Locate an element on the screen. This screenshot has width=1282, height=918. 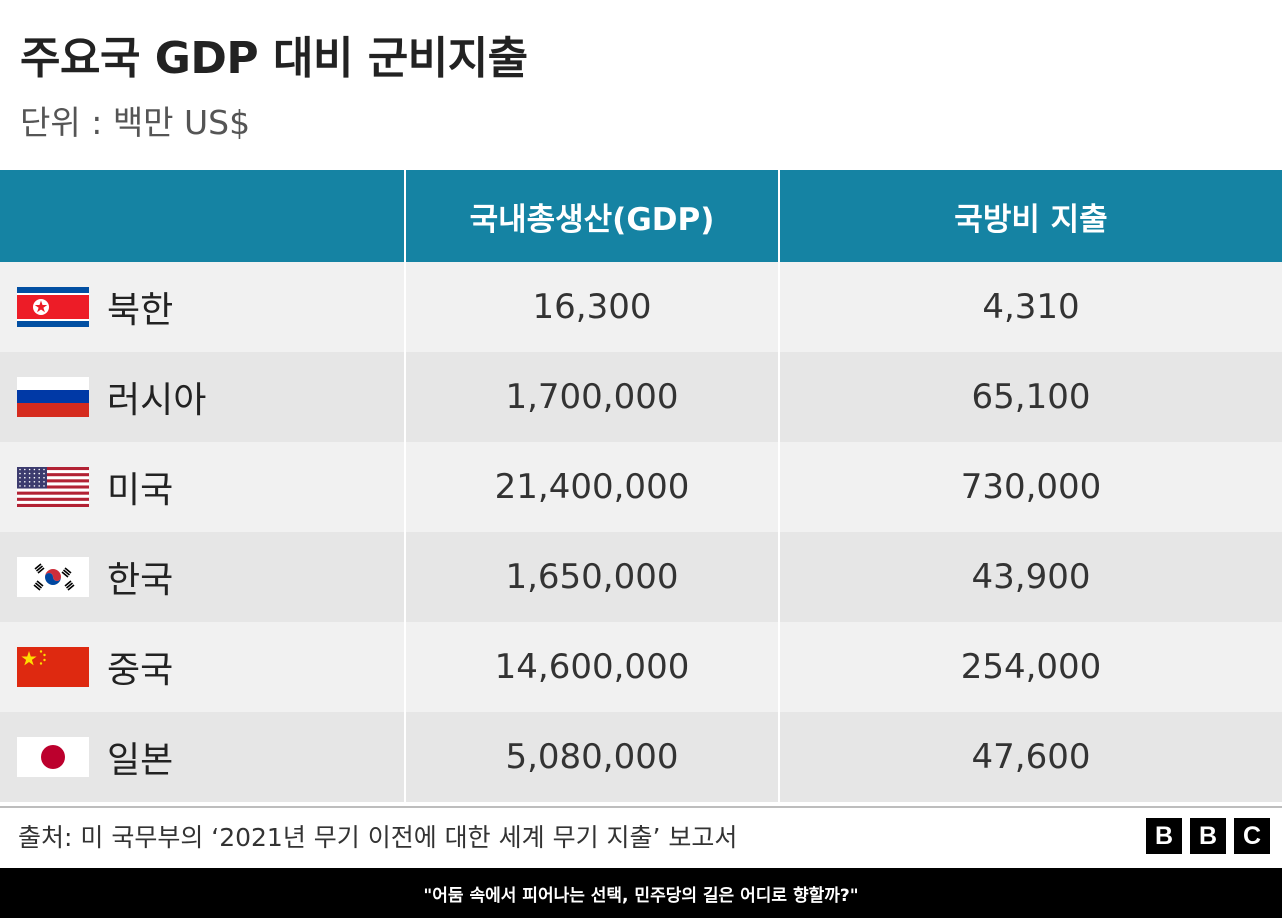
country-cell: 러시아 is located at coordinates (202, 397).